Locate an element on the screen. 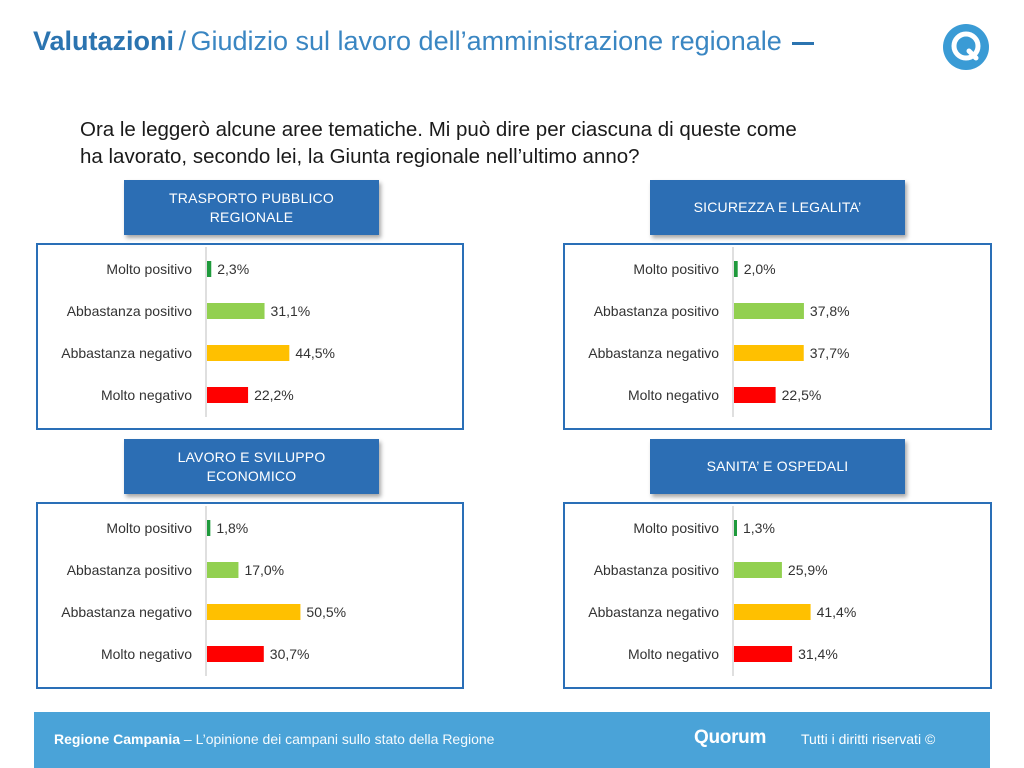 This screenshot has width=1024, height=768. value-label: 17,0% is located at coordinates (264, 570).